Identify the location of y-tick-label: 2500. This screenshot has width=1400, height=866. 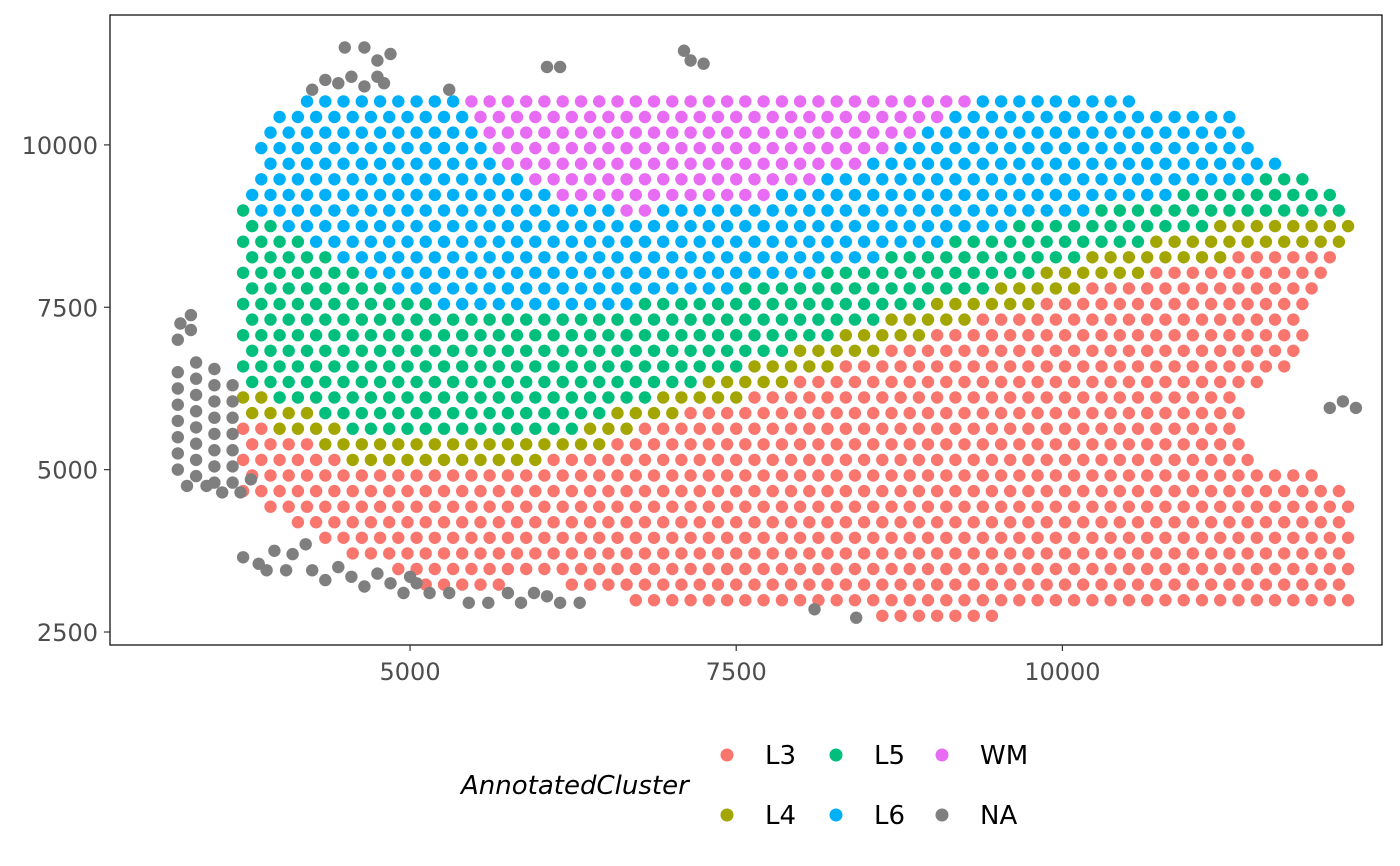
(67, 633).